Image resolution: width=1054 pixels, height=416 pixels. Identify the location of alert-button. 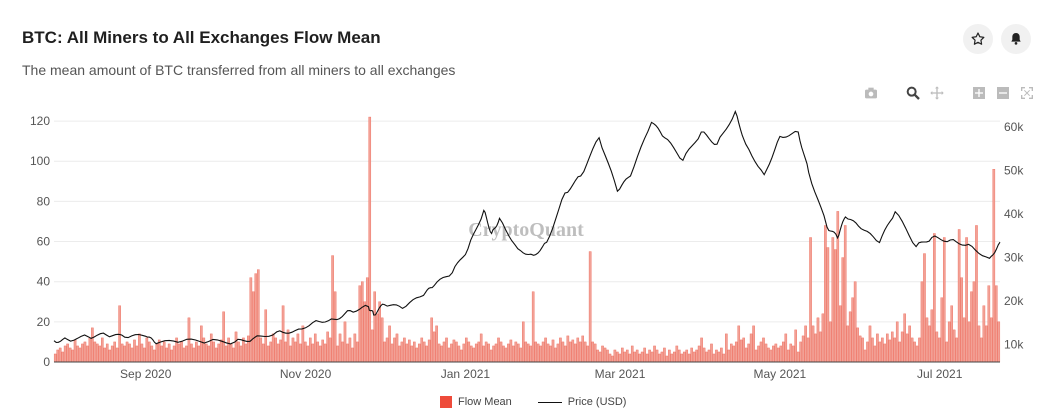
(1016, 39).